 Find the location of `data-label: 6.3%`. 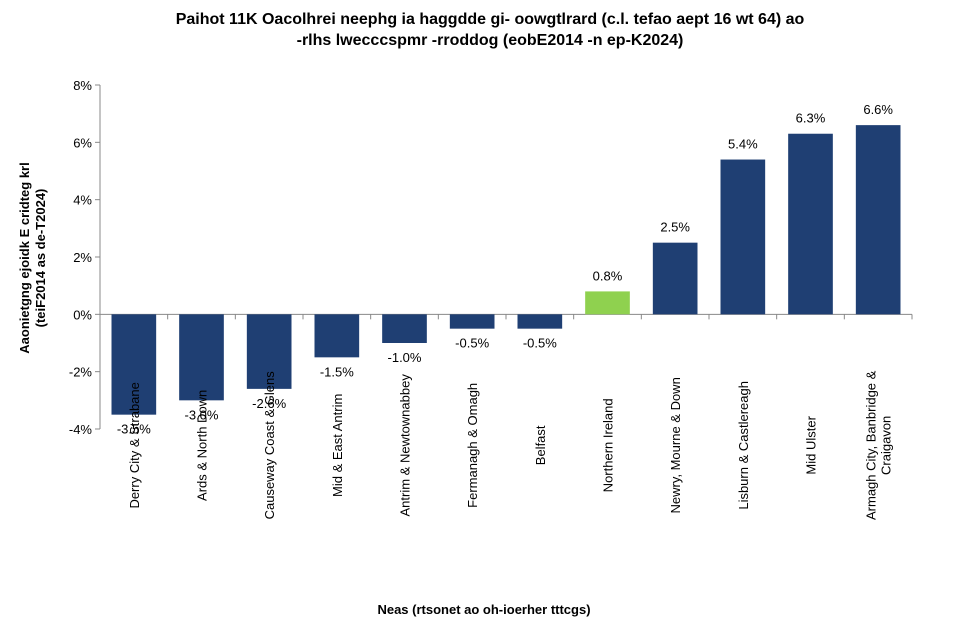

data-label: 6.3% is located at coordinates (811, 118).